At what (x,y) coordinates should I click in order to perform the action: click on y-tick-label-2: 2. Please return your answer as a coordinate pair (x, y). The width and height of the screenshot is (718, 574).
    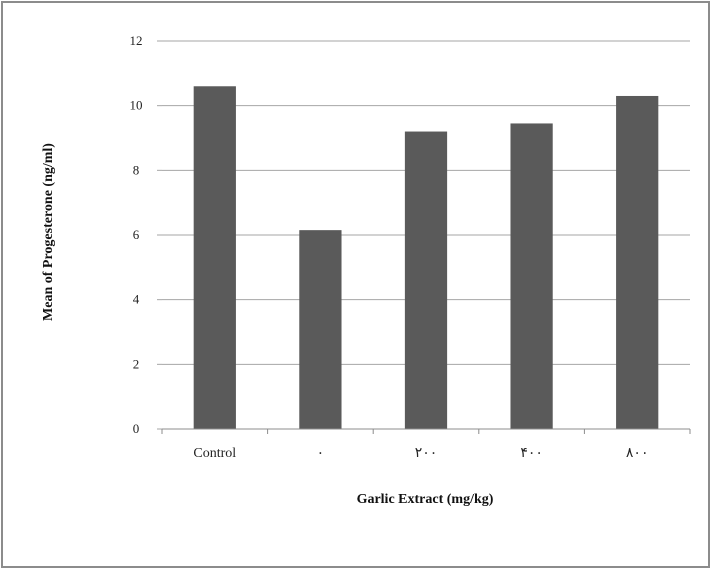
    Looking at the image, I should click on (136, 363).